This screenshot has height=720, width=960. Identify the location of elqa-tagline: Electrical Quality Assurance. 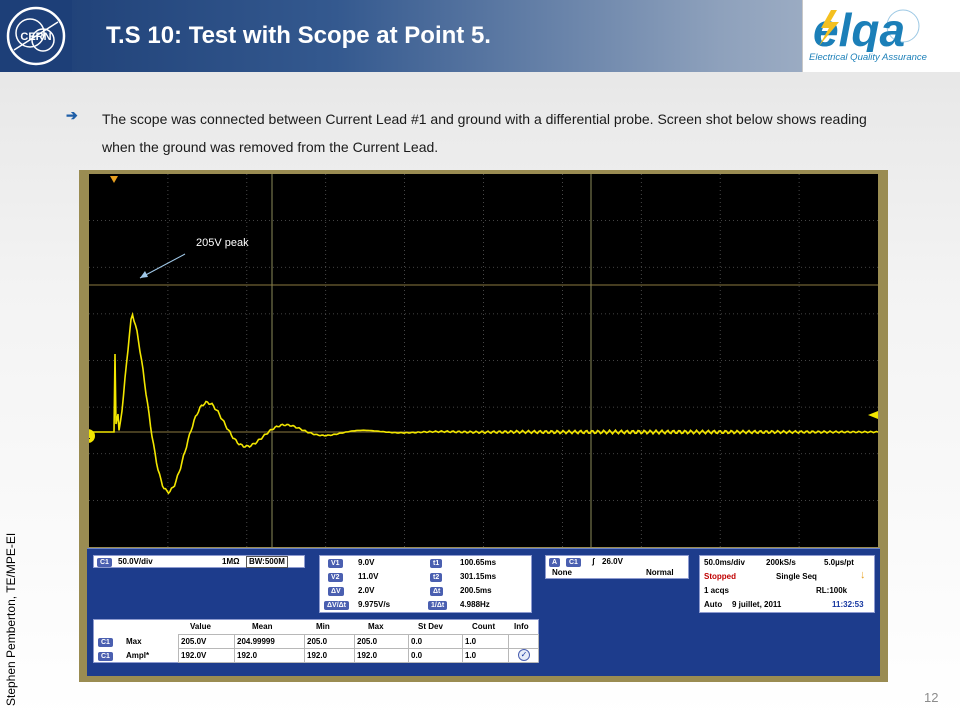
(868, 57).